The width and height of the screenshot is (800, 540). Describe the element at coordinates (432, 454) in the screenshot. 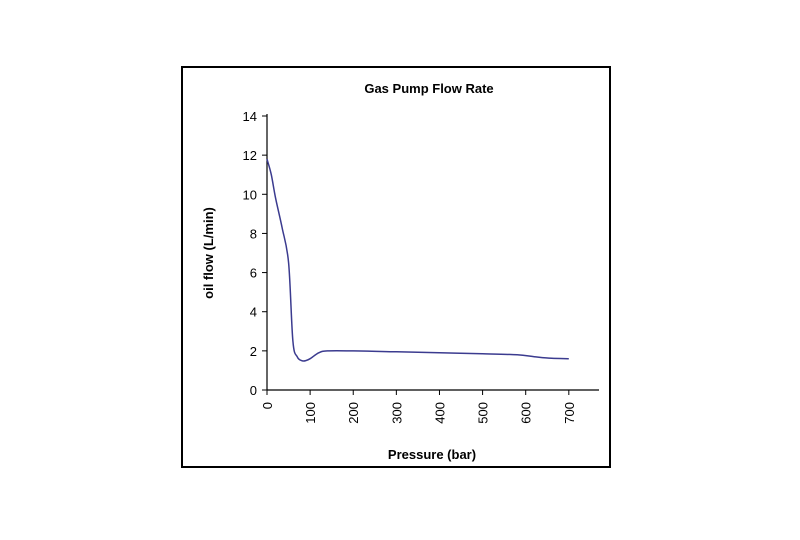

I see `x-axis-label: Pressure (bar)` at that location.